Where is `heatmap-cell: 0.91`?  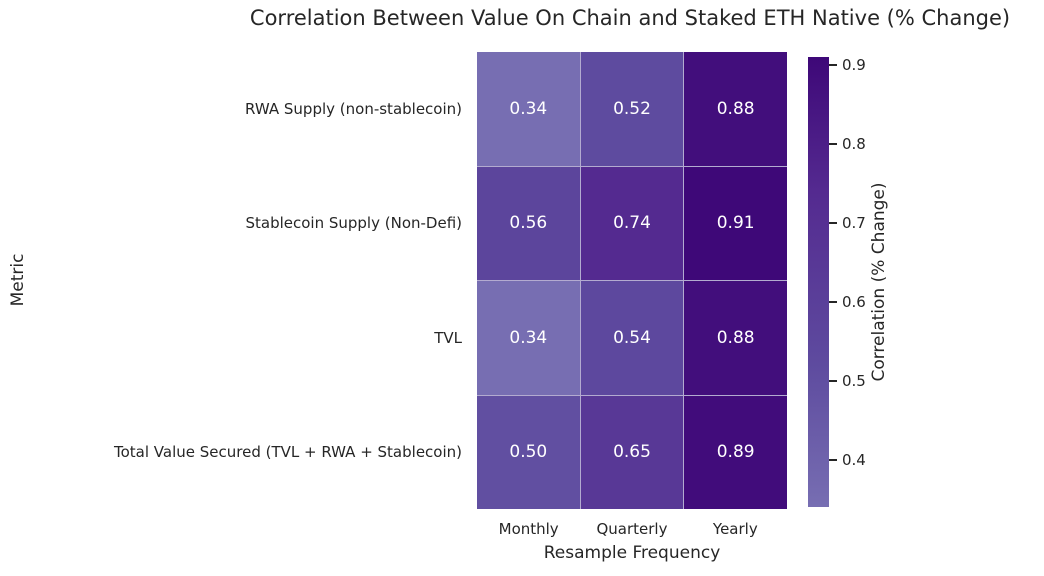
heatmap-cell: 0.91 is located at coordinates (735, 223).